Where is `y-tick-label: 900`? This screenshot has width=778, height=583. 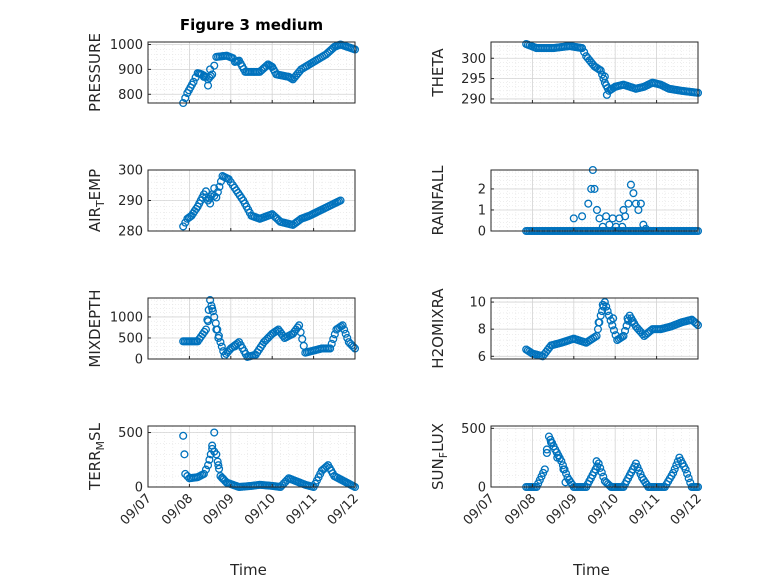
y-tick-label: 900 is located at coordinates (130, 70).